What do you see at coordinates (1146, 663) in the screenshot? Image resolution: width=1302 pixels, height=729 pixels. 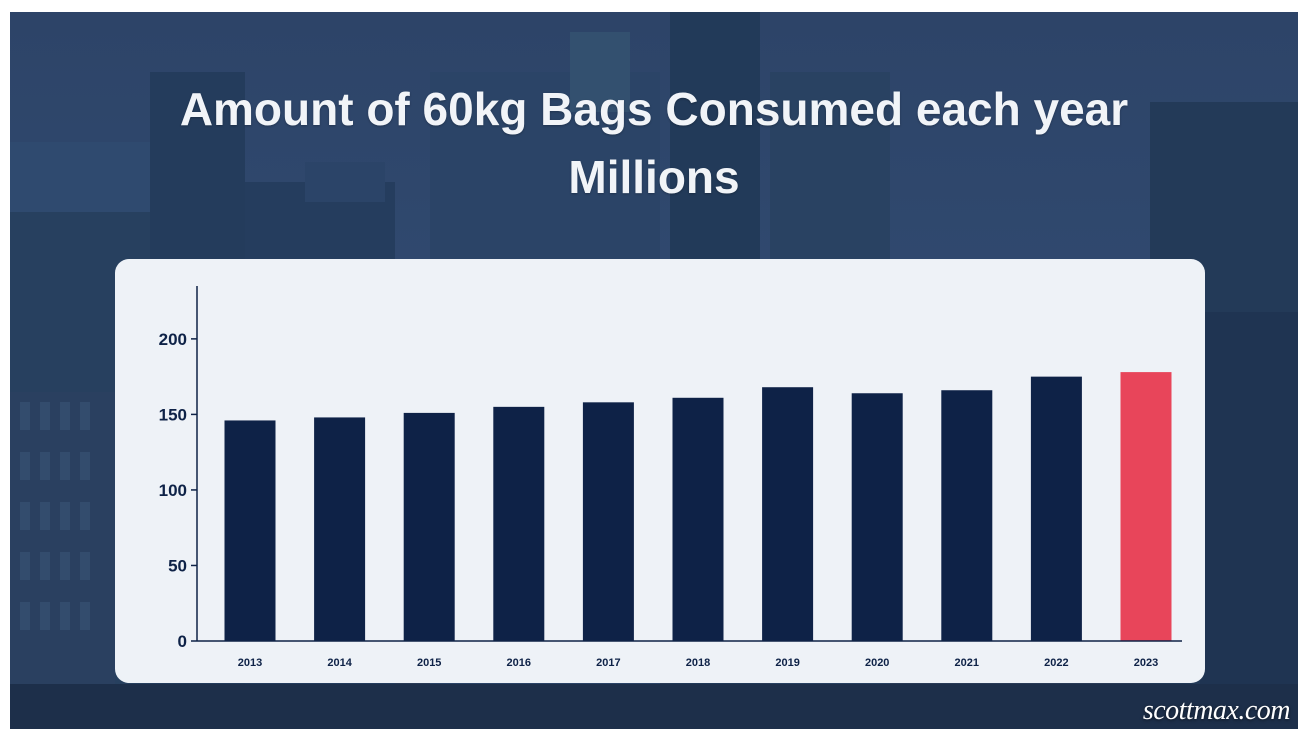 I see `x-tick-label-2023: 2023` at bounding box center [1146, 663].